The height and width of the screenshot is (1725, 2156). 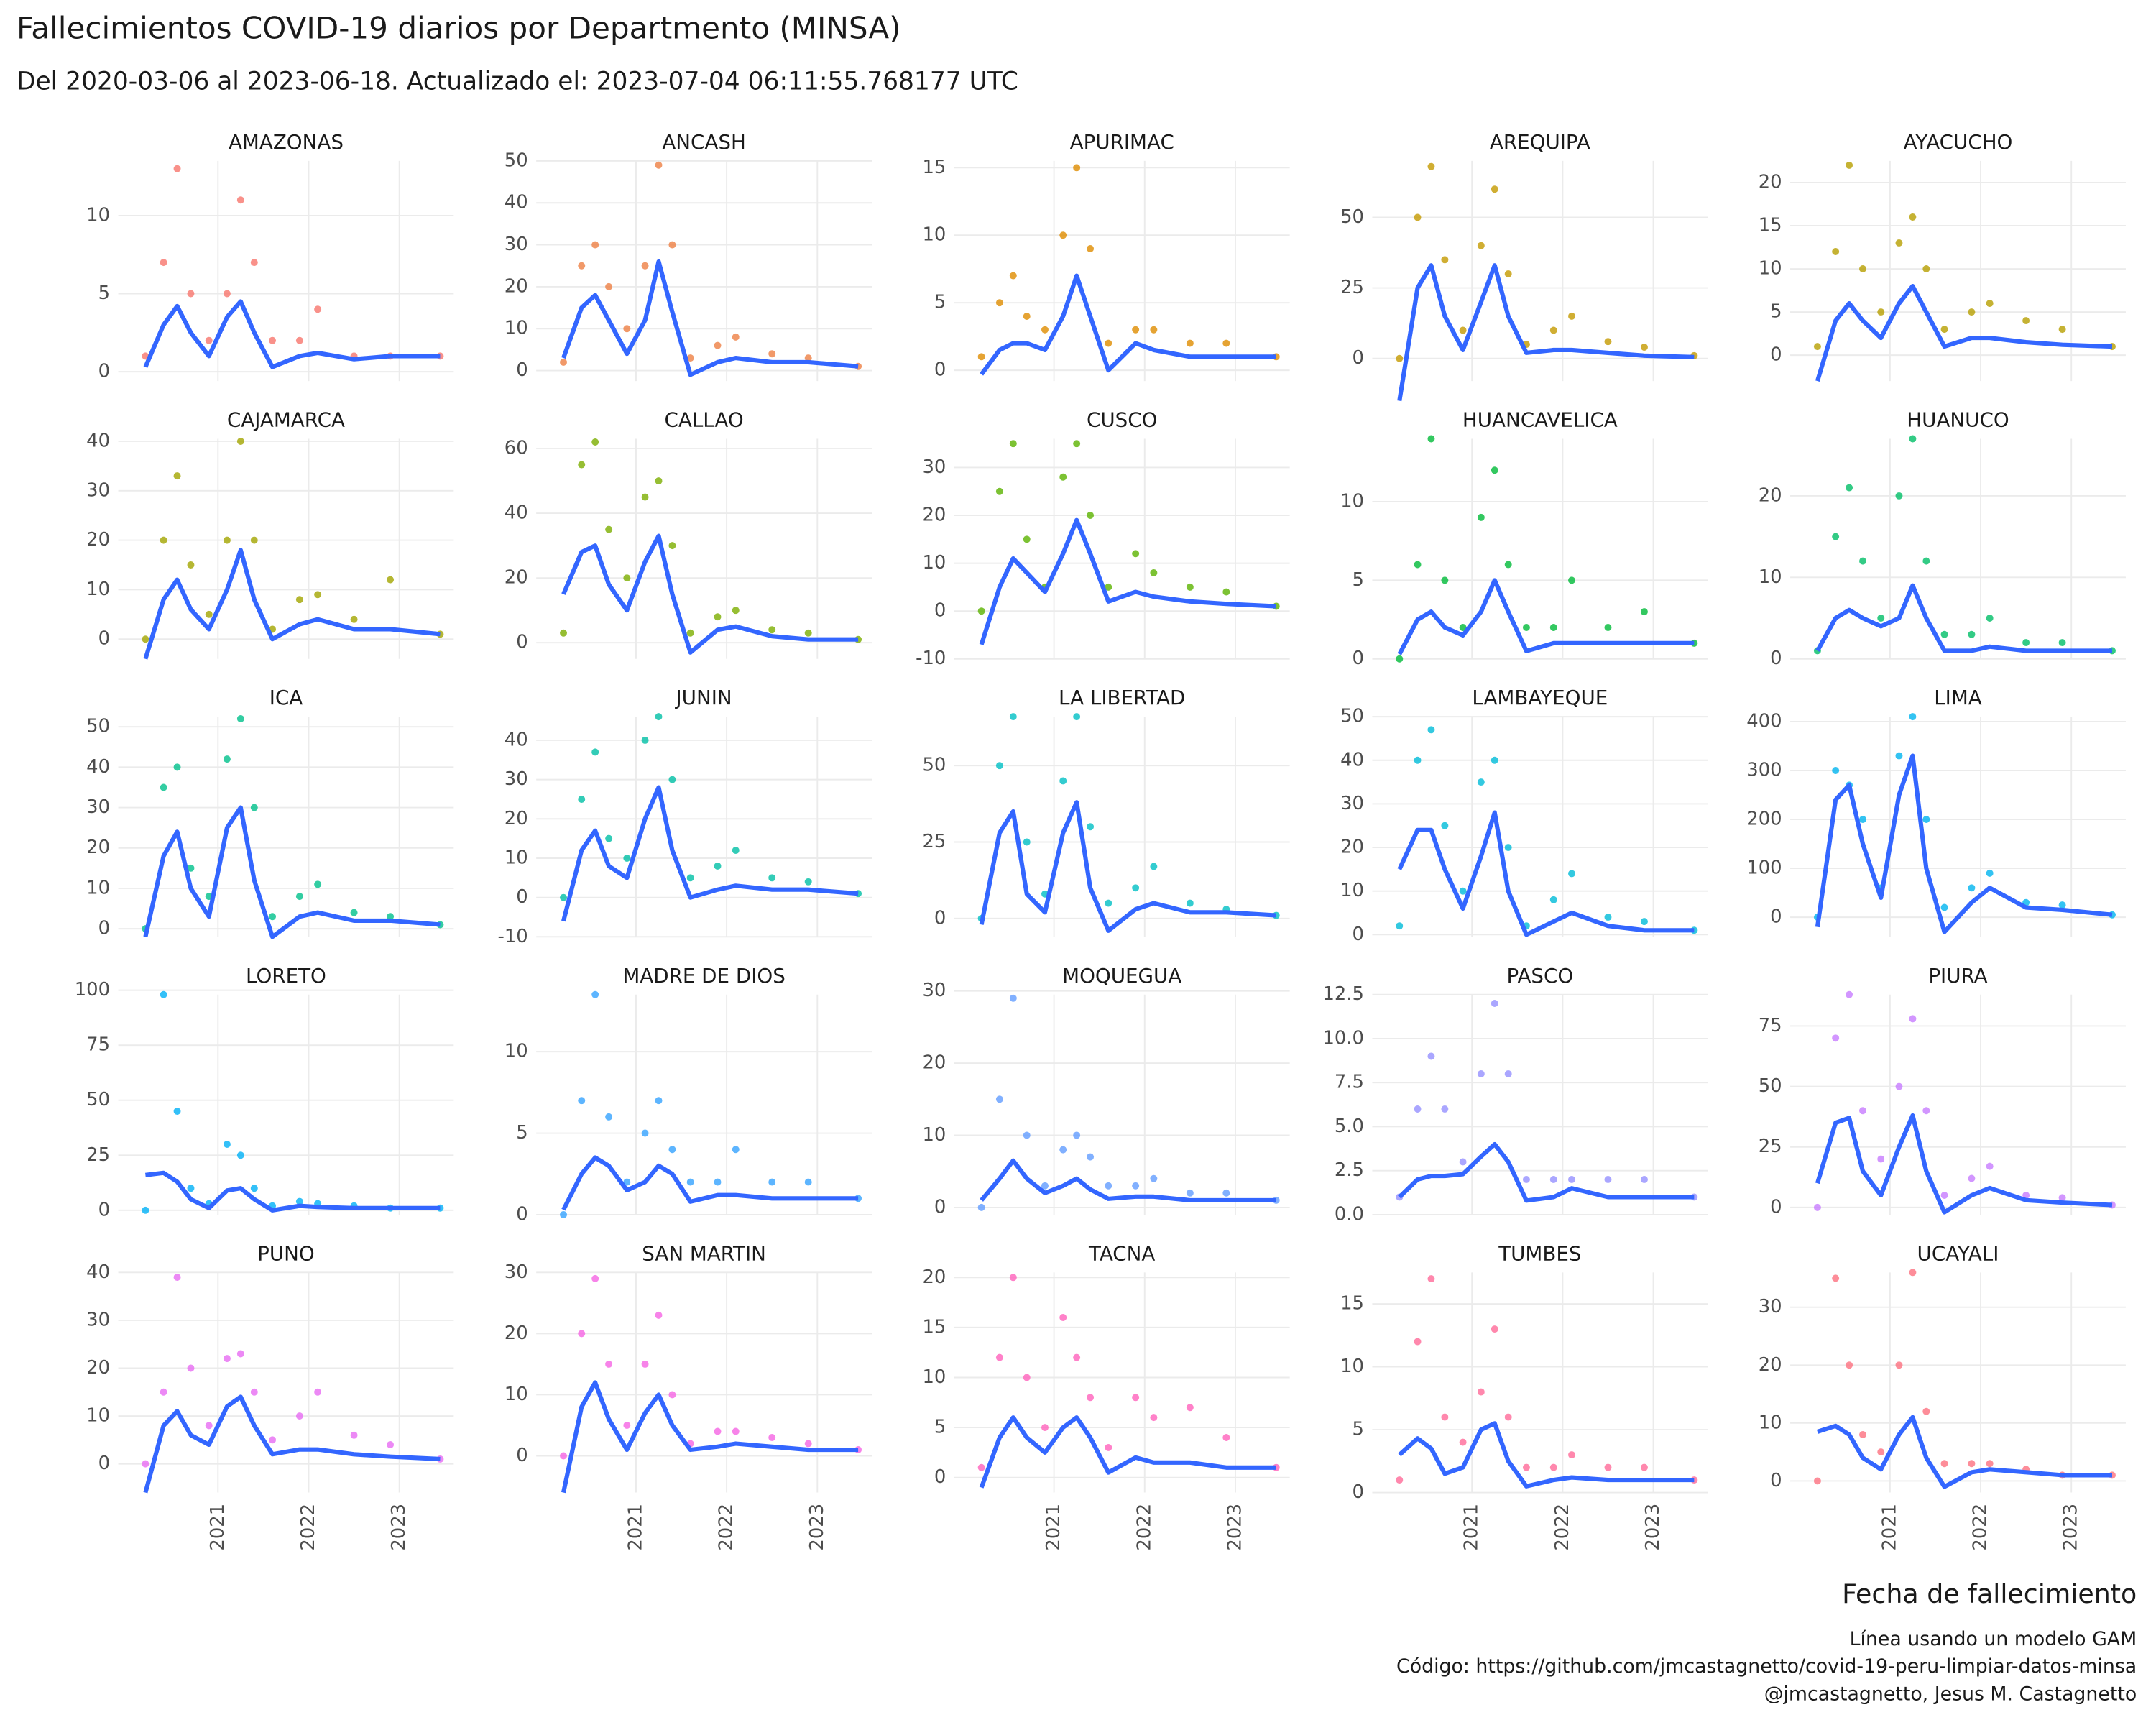 I want to click on panel-title: APURIMAC, so click(x=1122, y=142).